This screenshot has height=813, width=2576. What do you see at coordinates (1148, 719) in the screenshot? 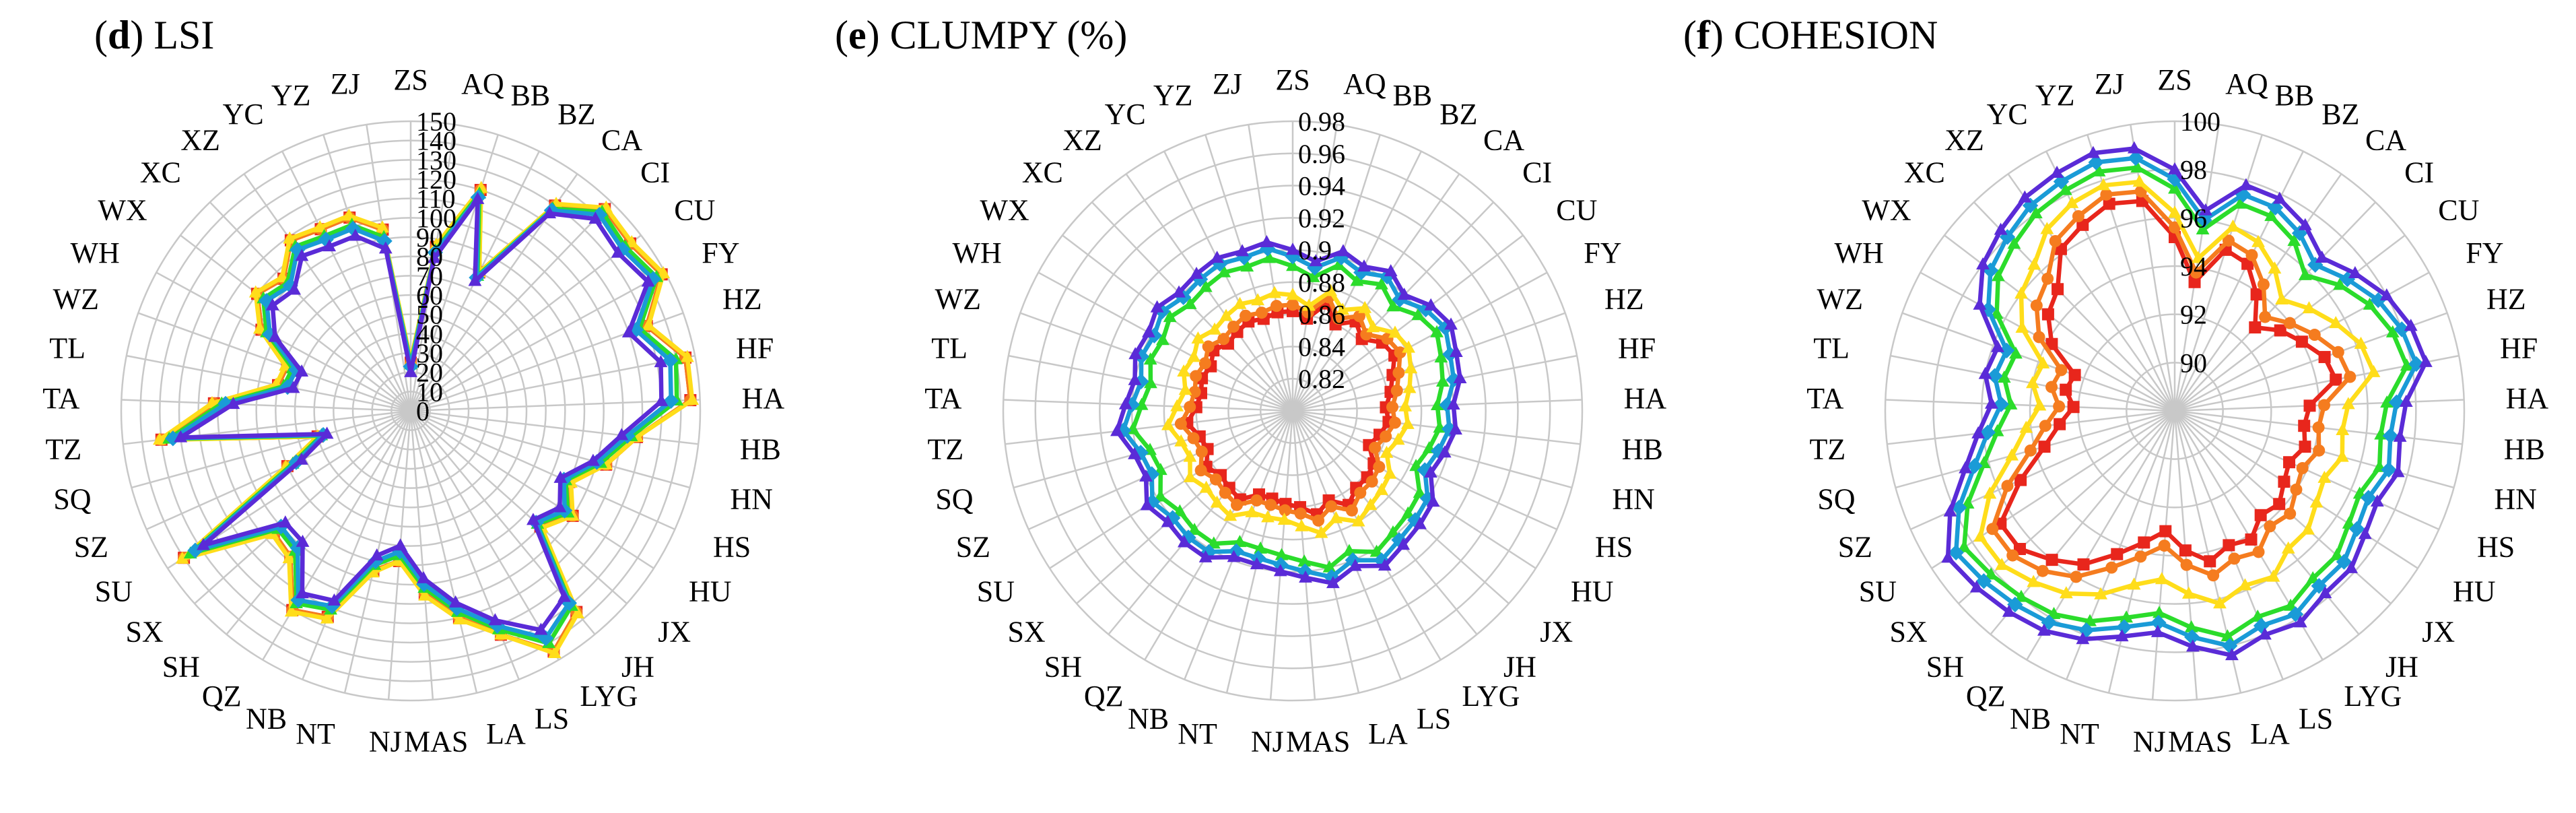
I see `category-label: NB` at bounding box center [1148, 719].